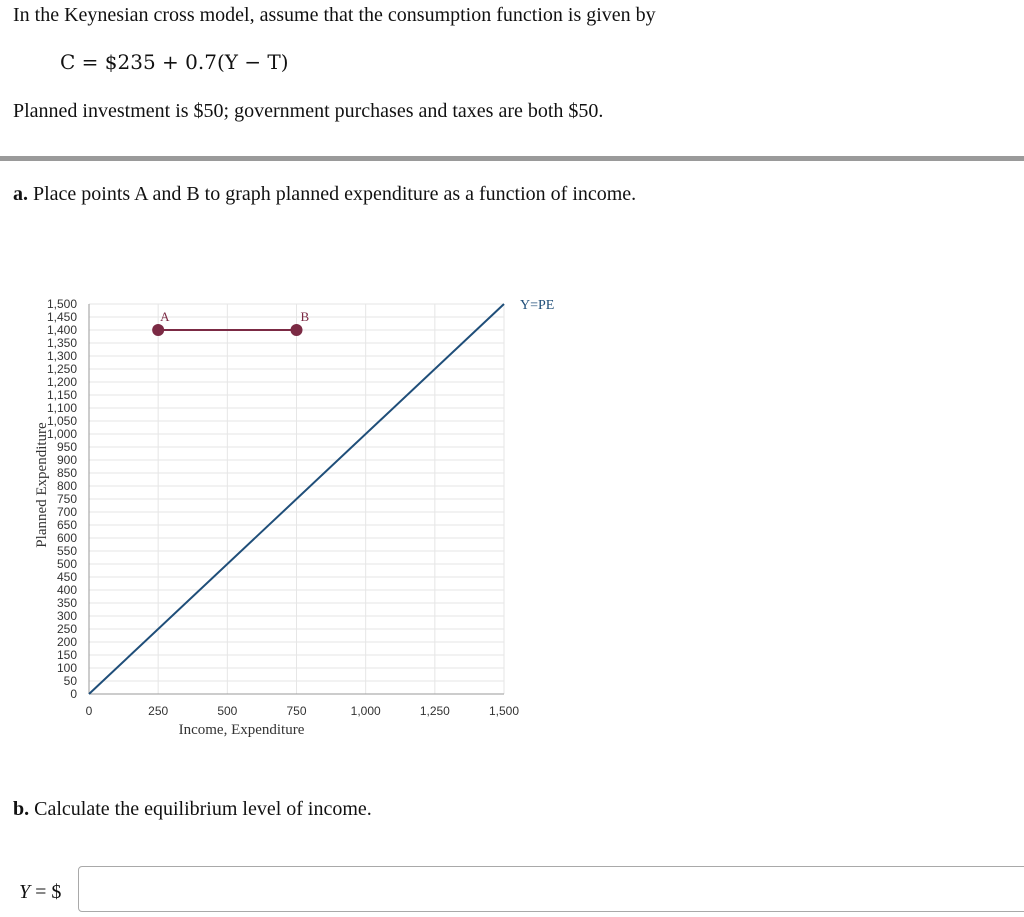 The width and height of the screenshot is (1024, 917). I want to click on y-tick-label: 1,150, so click(62, 395).